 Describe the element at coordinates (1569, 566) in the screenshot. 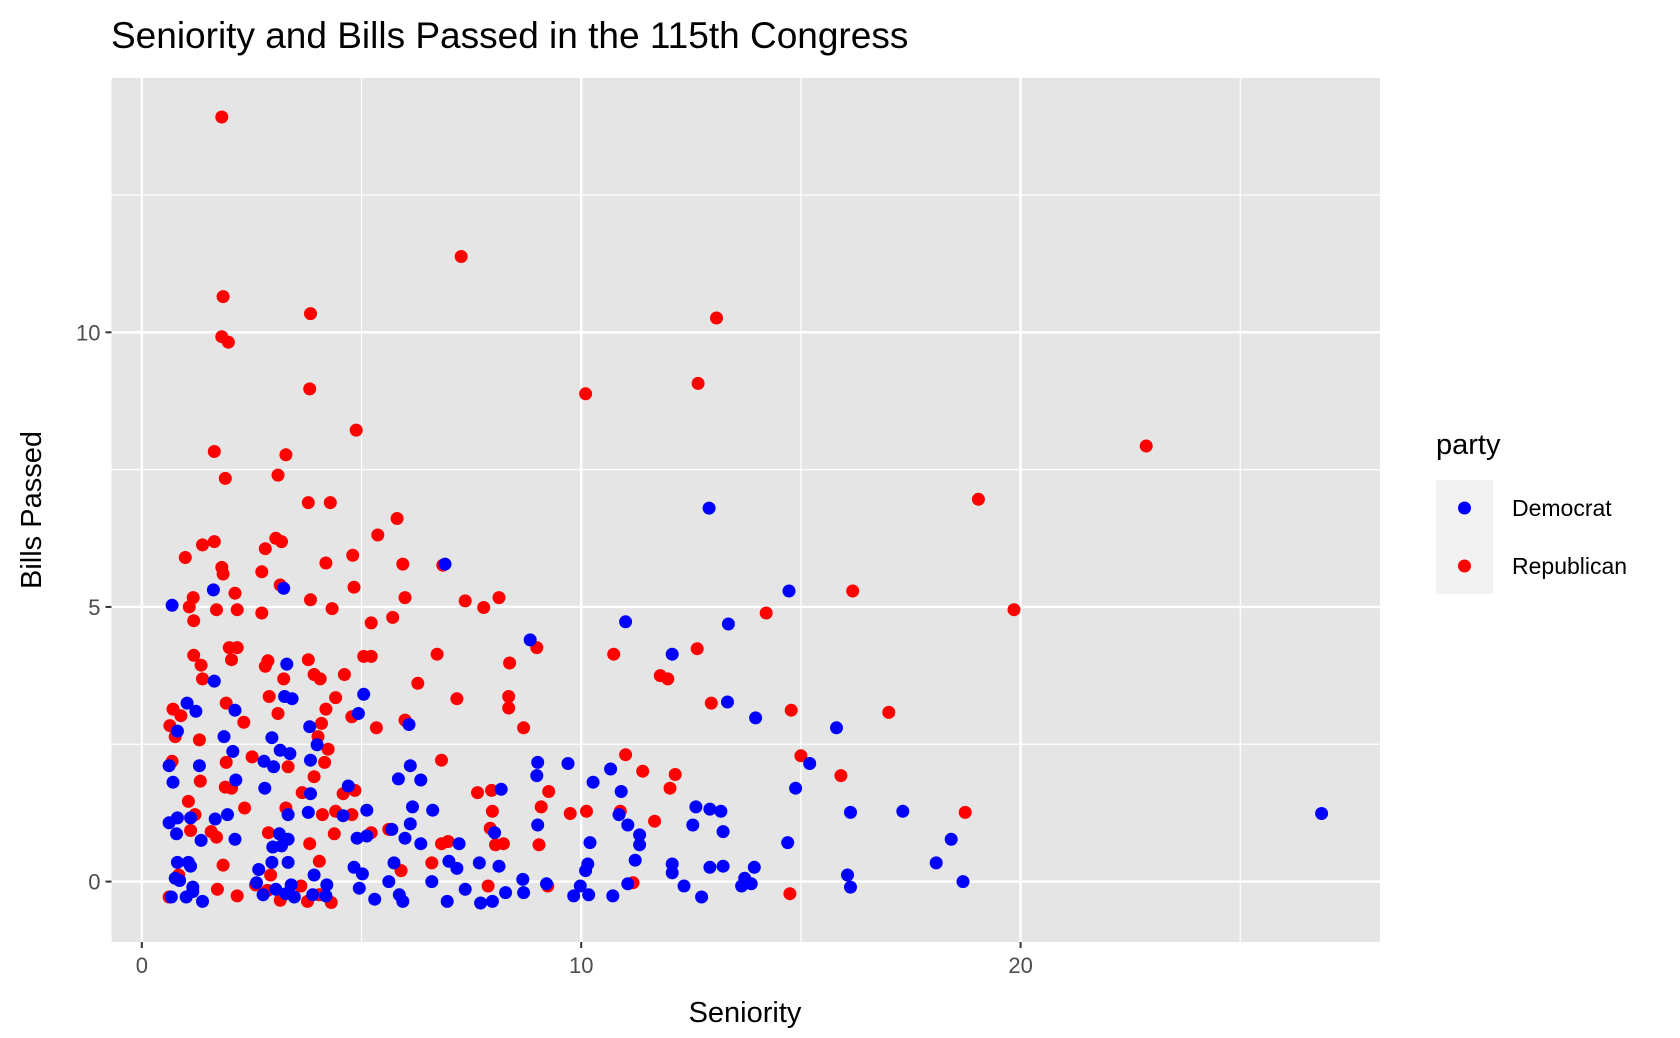

I see `legend-label-republican: Republican` at that location.